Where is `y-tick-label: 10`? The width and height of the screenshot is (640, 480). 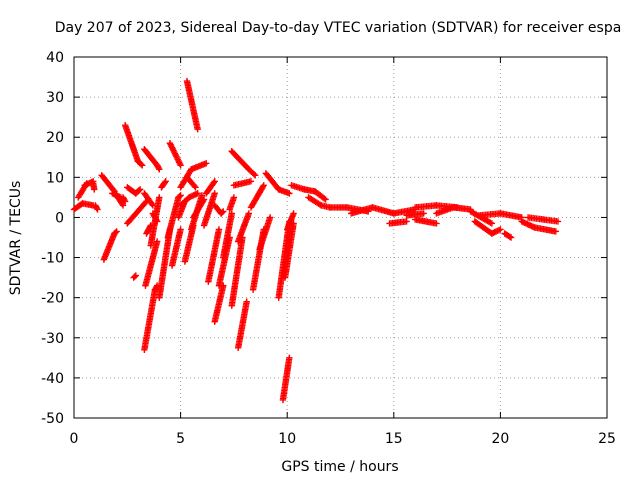 y-tick-label: 10 is located at coordinates (55, 178).